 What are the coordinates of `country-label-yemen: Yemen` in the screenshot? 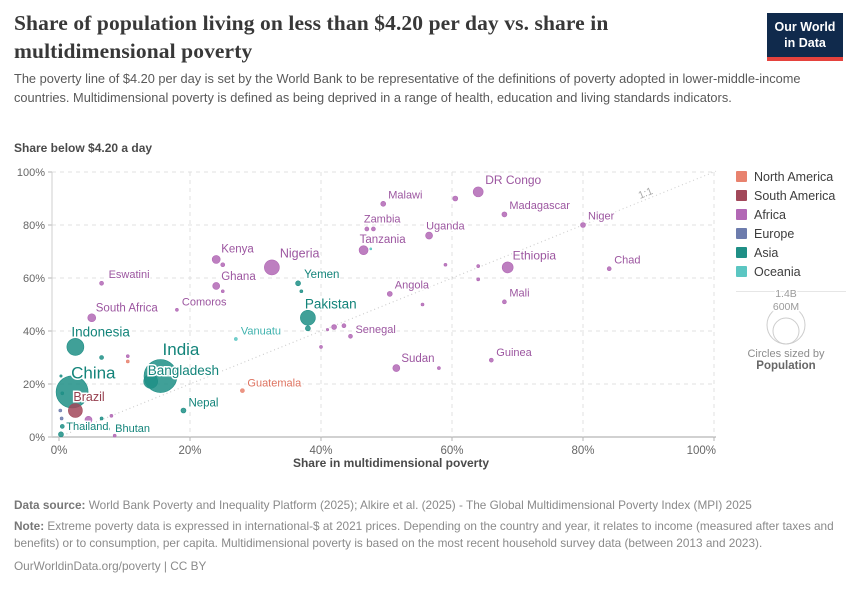 It's located at (322, 275).